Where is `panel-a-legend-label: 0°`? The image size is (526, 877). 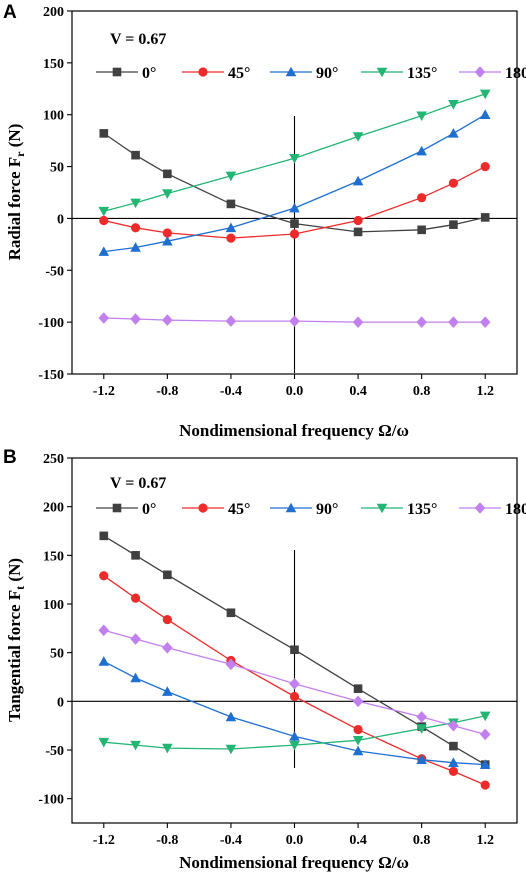 panel-a-legend-label: 0° is located at coordinates (149, 73).